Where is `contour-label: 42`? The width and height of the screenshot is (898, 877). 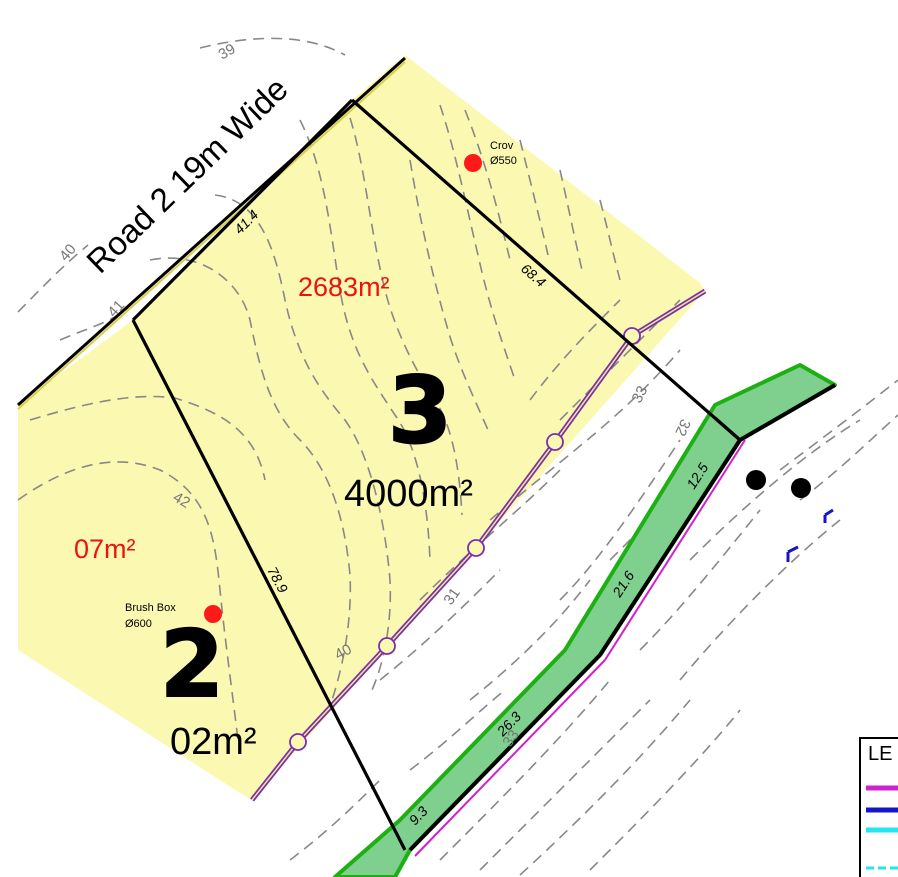
contour-label: 42 is located at coordinates (181, 500).